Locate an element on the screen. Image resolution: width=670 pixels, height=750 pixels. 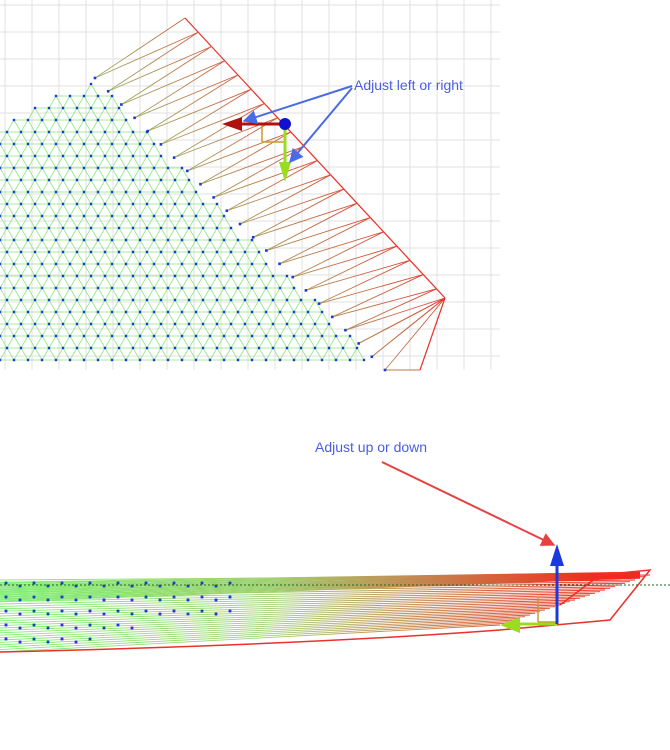
y-axis-arrowhead is located at coordinates (285, 172).